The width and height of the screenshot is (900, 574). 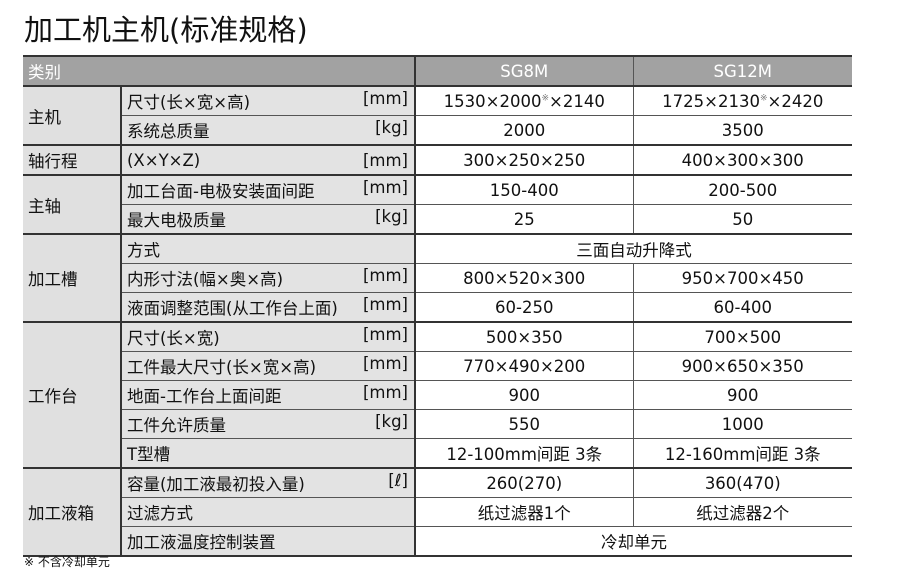 What do you see at coordinates (149, 454) in the screenshot?
I see `item-label: T型槽` at bounding box center [149, 454].